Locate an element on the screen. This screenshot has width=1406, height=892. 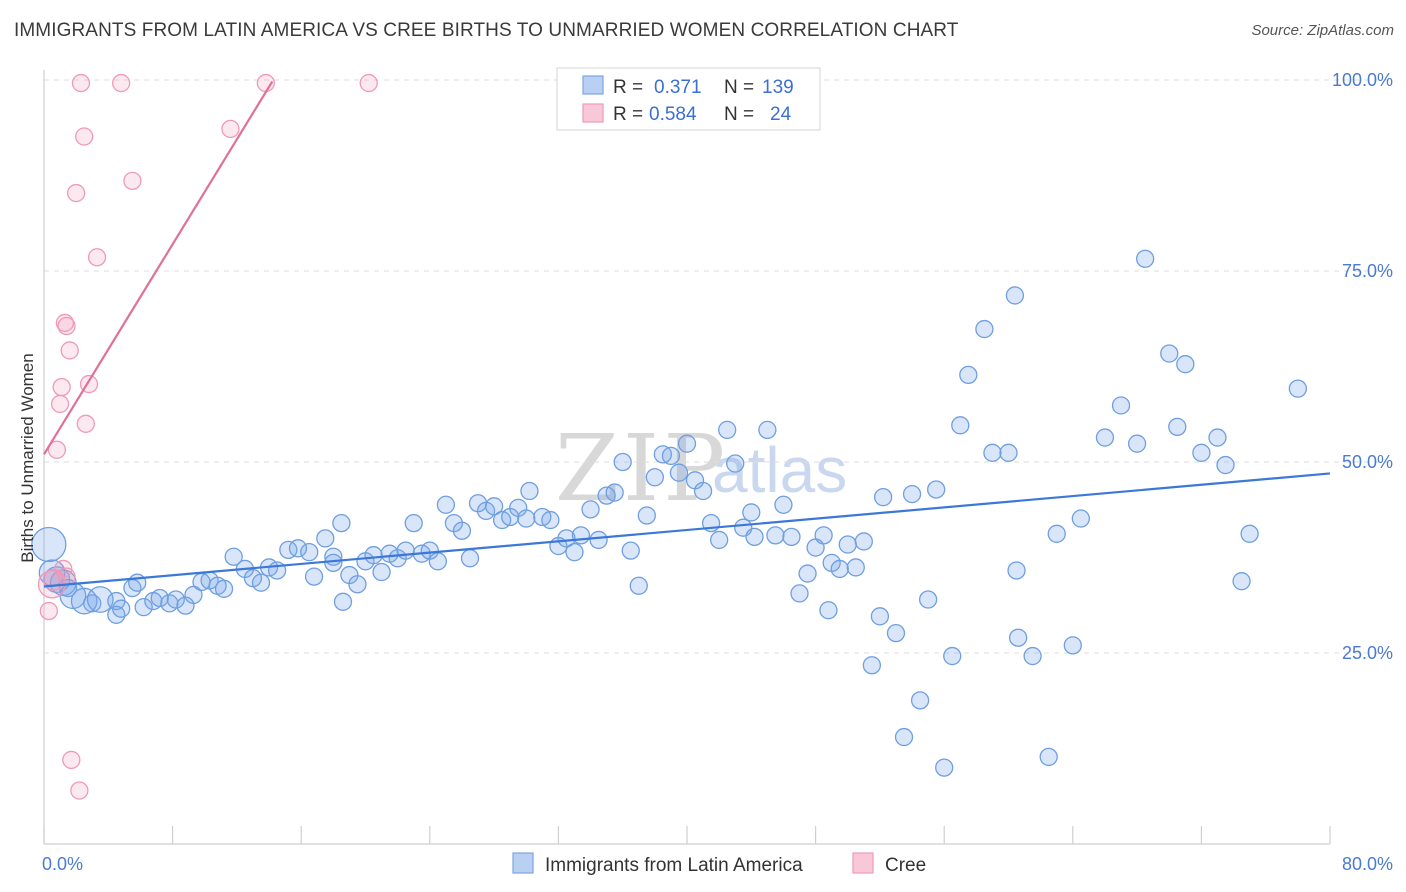
watermark-atlas: atlas is located at coordinates (779, 470).